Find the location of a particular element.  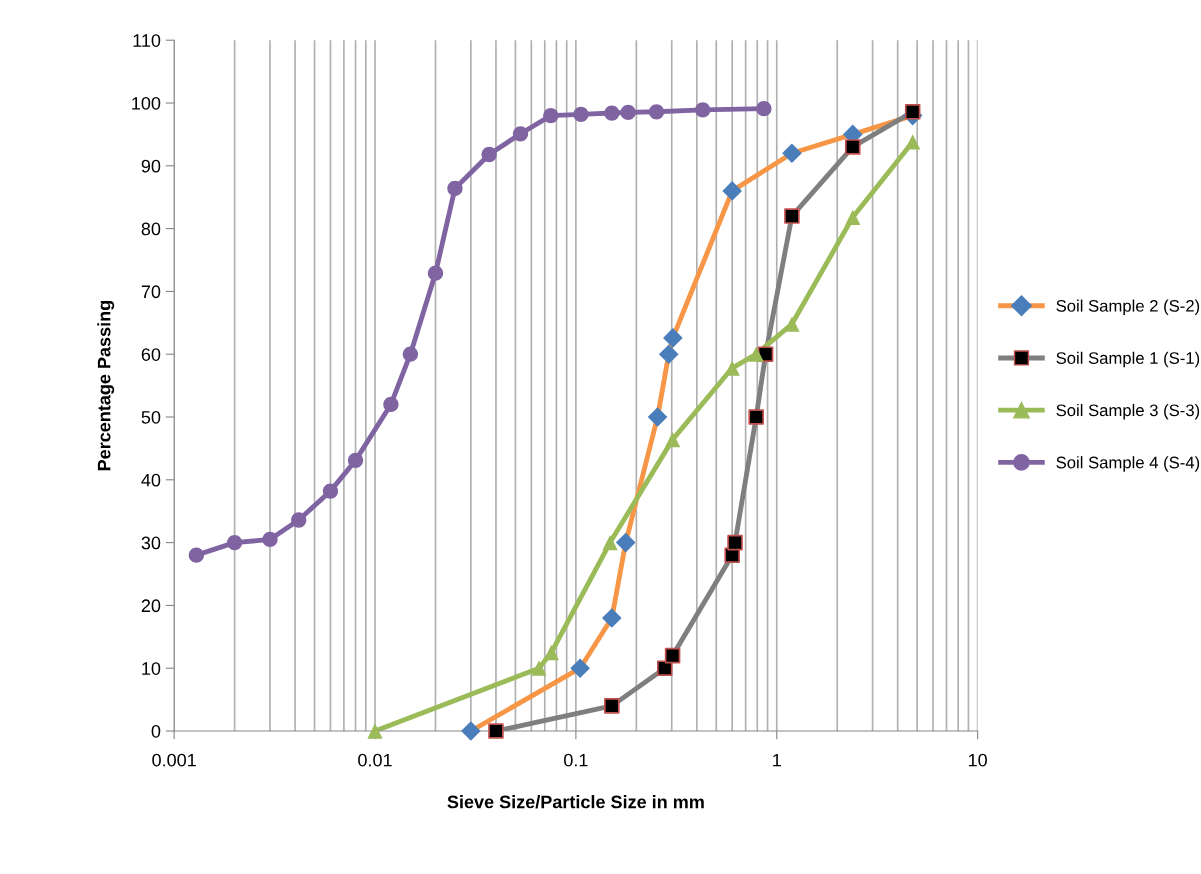

x-tick-label: 0.001 is located at coordinates (174, 760).